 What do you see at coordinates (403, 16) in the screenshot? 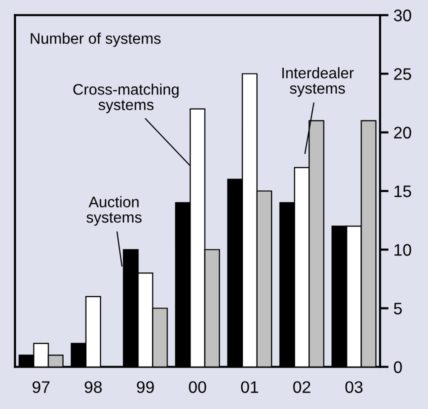
I see `y-tick-label: 30` at bounding box center [403, 16].